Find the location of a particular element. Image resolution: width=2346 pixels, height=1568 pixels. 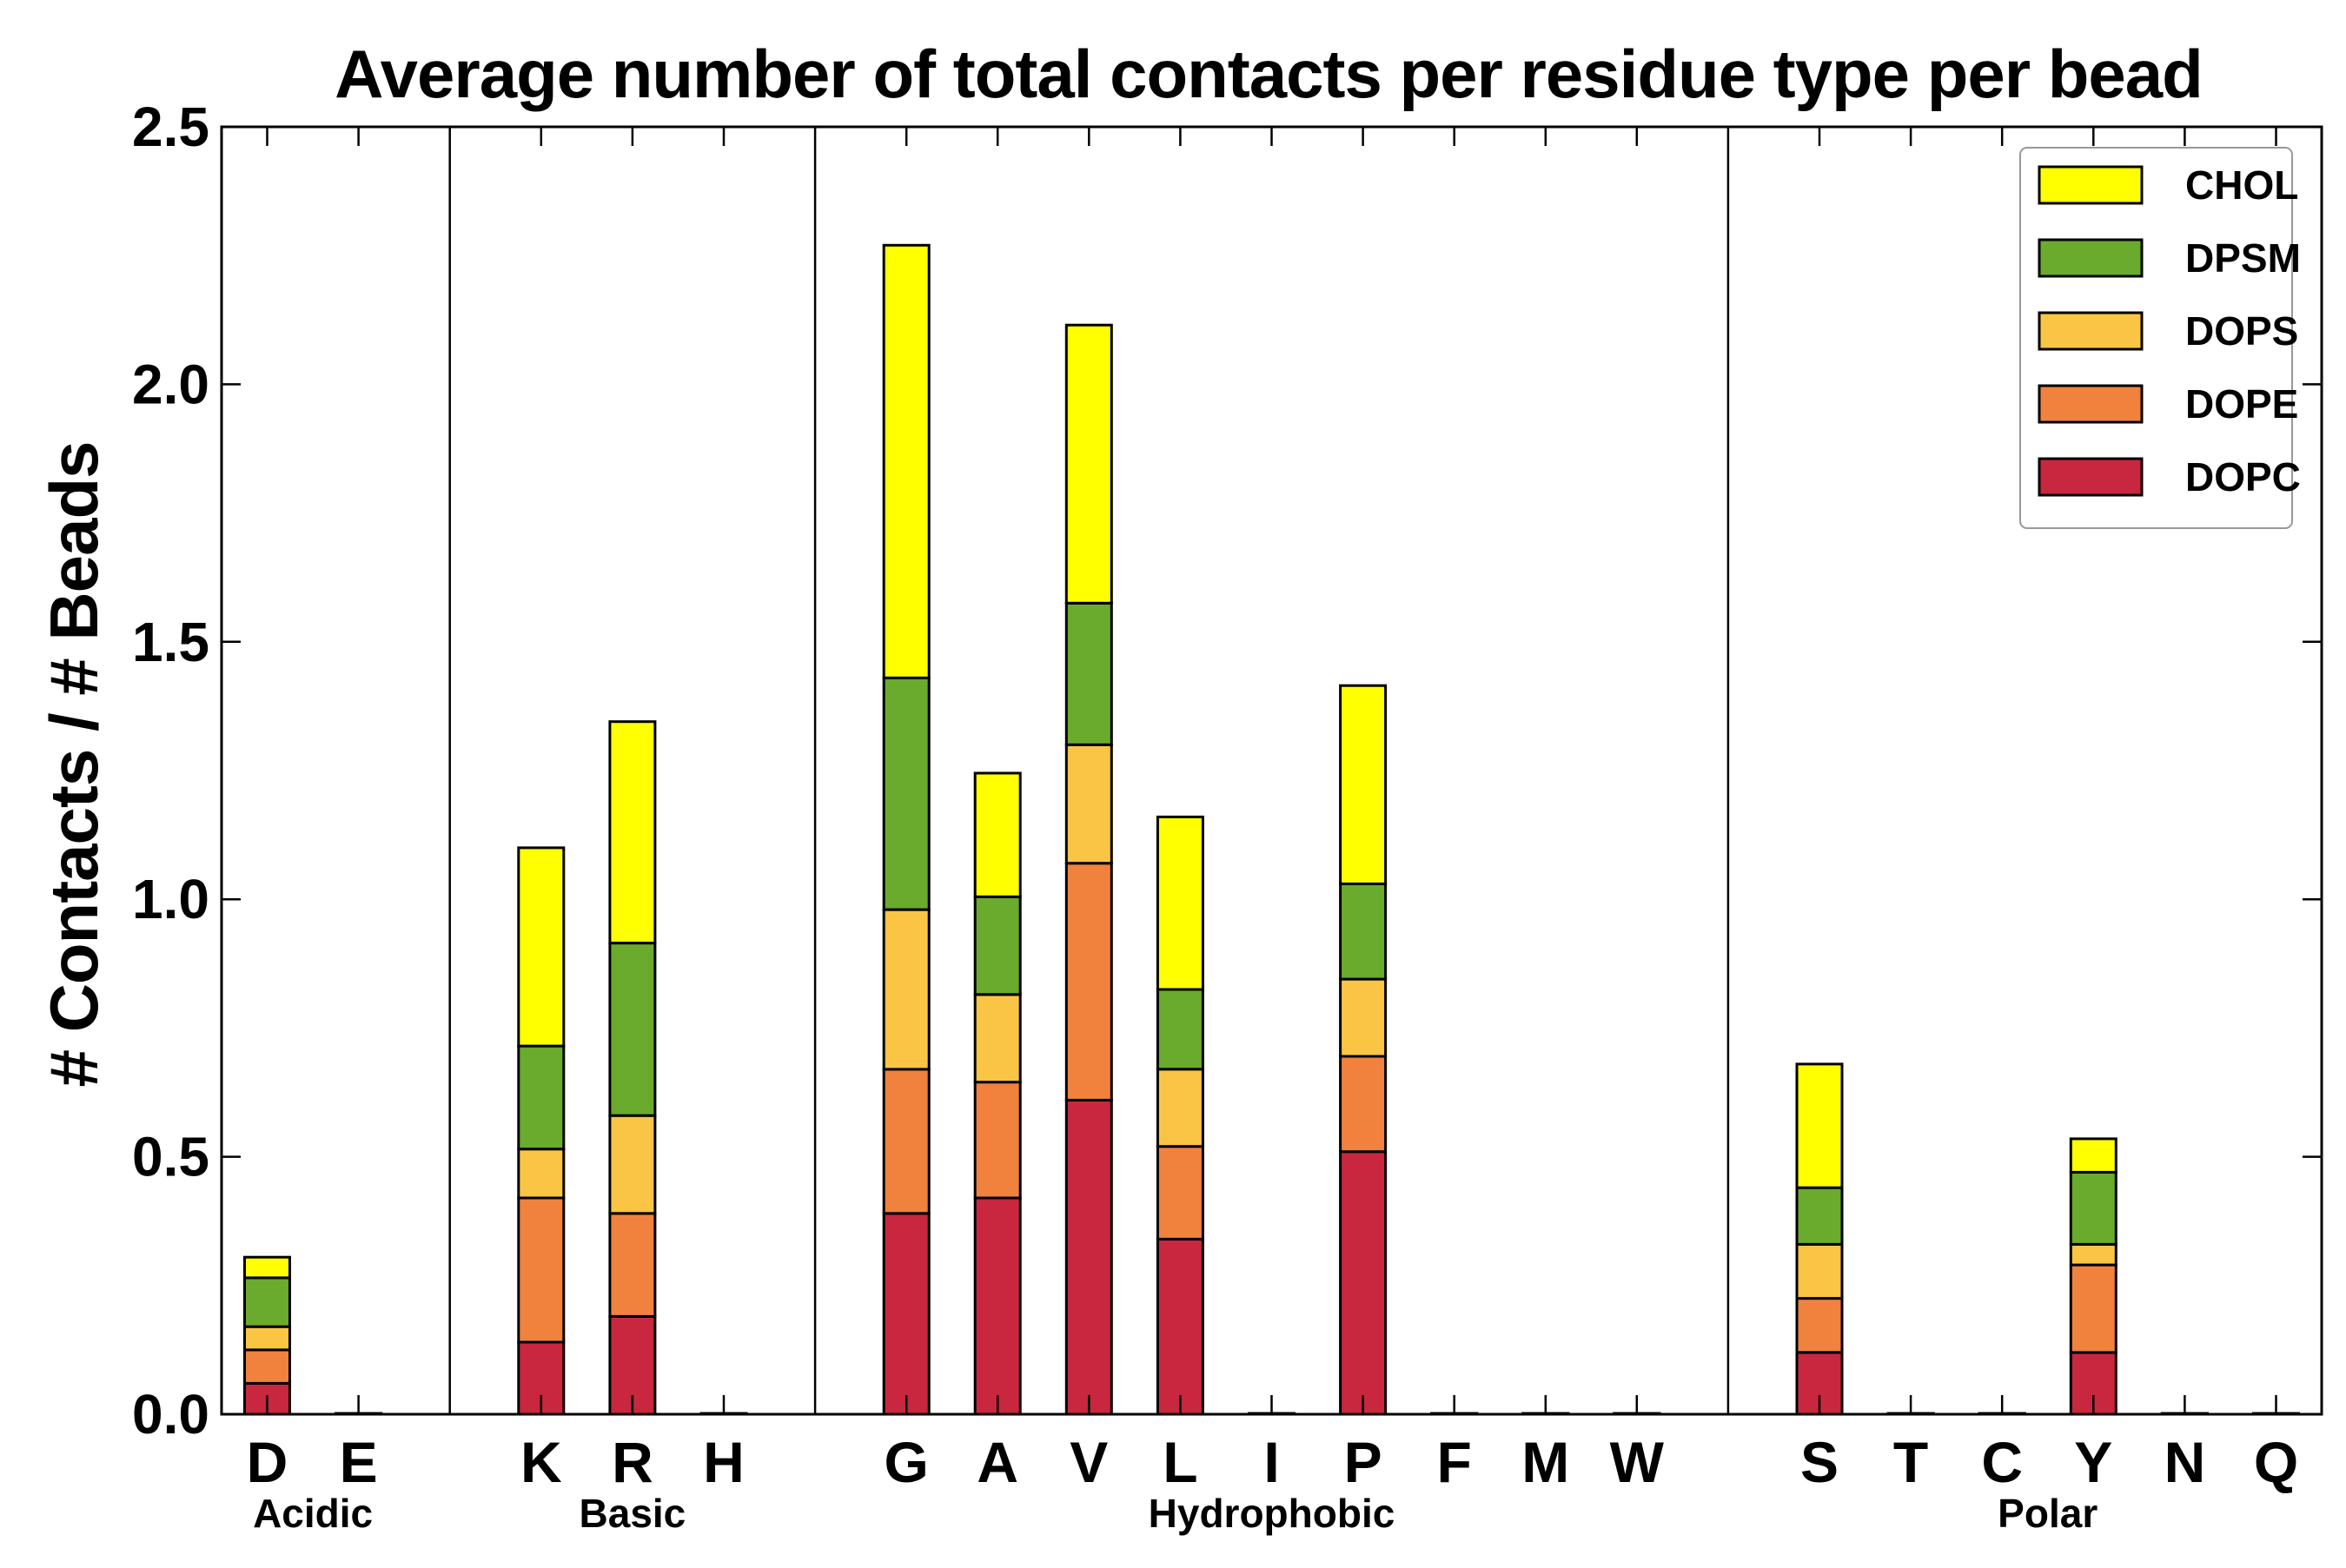

bar-dops-d is located at coordinates (267, 1338).